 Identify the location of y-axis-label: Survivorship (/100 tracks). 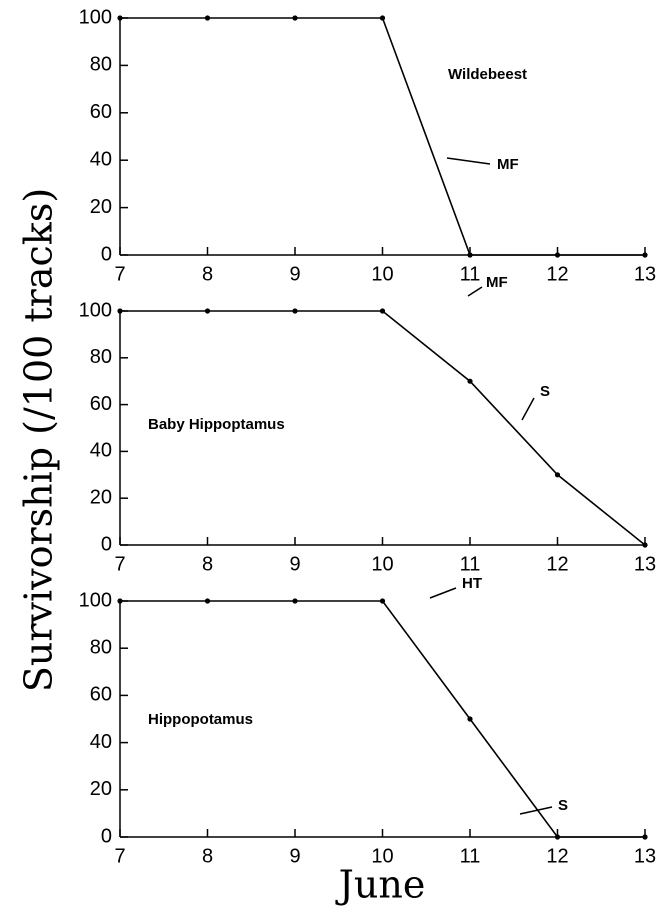
(39, 440).